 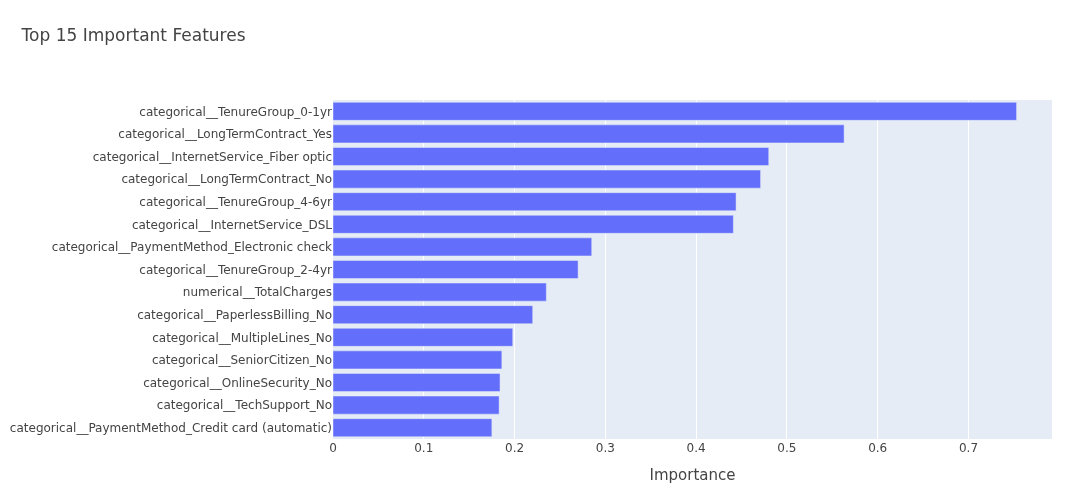 What do you see at coordinates (605, 448) in the screenshot?
I see `x-tick-label: 0.3` at bounding box center [605, 448].